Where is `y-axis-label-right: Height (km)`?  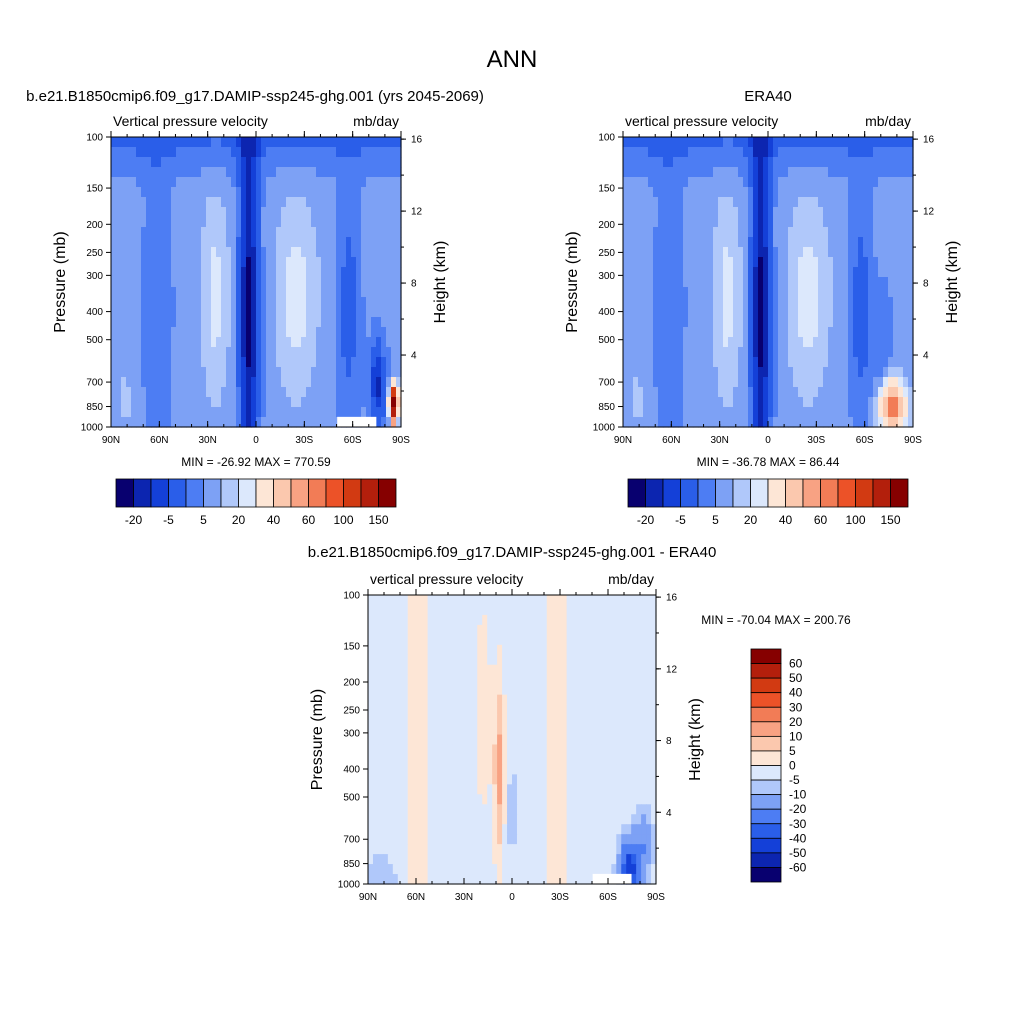
y-axis-label-right: Height (km) is located at coordinates (440, 282).